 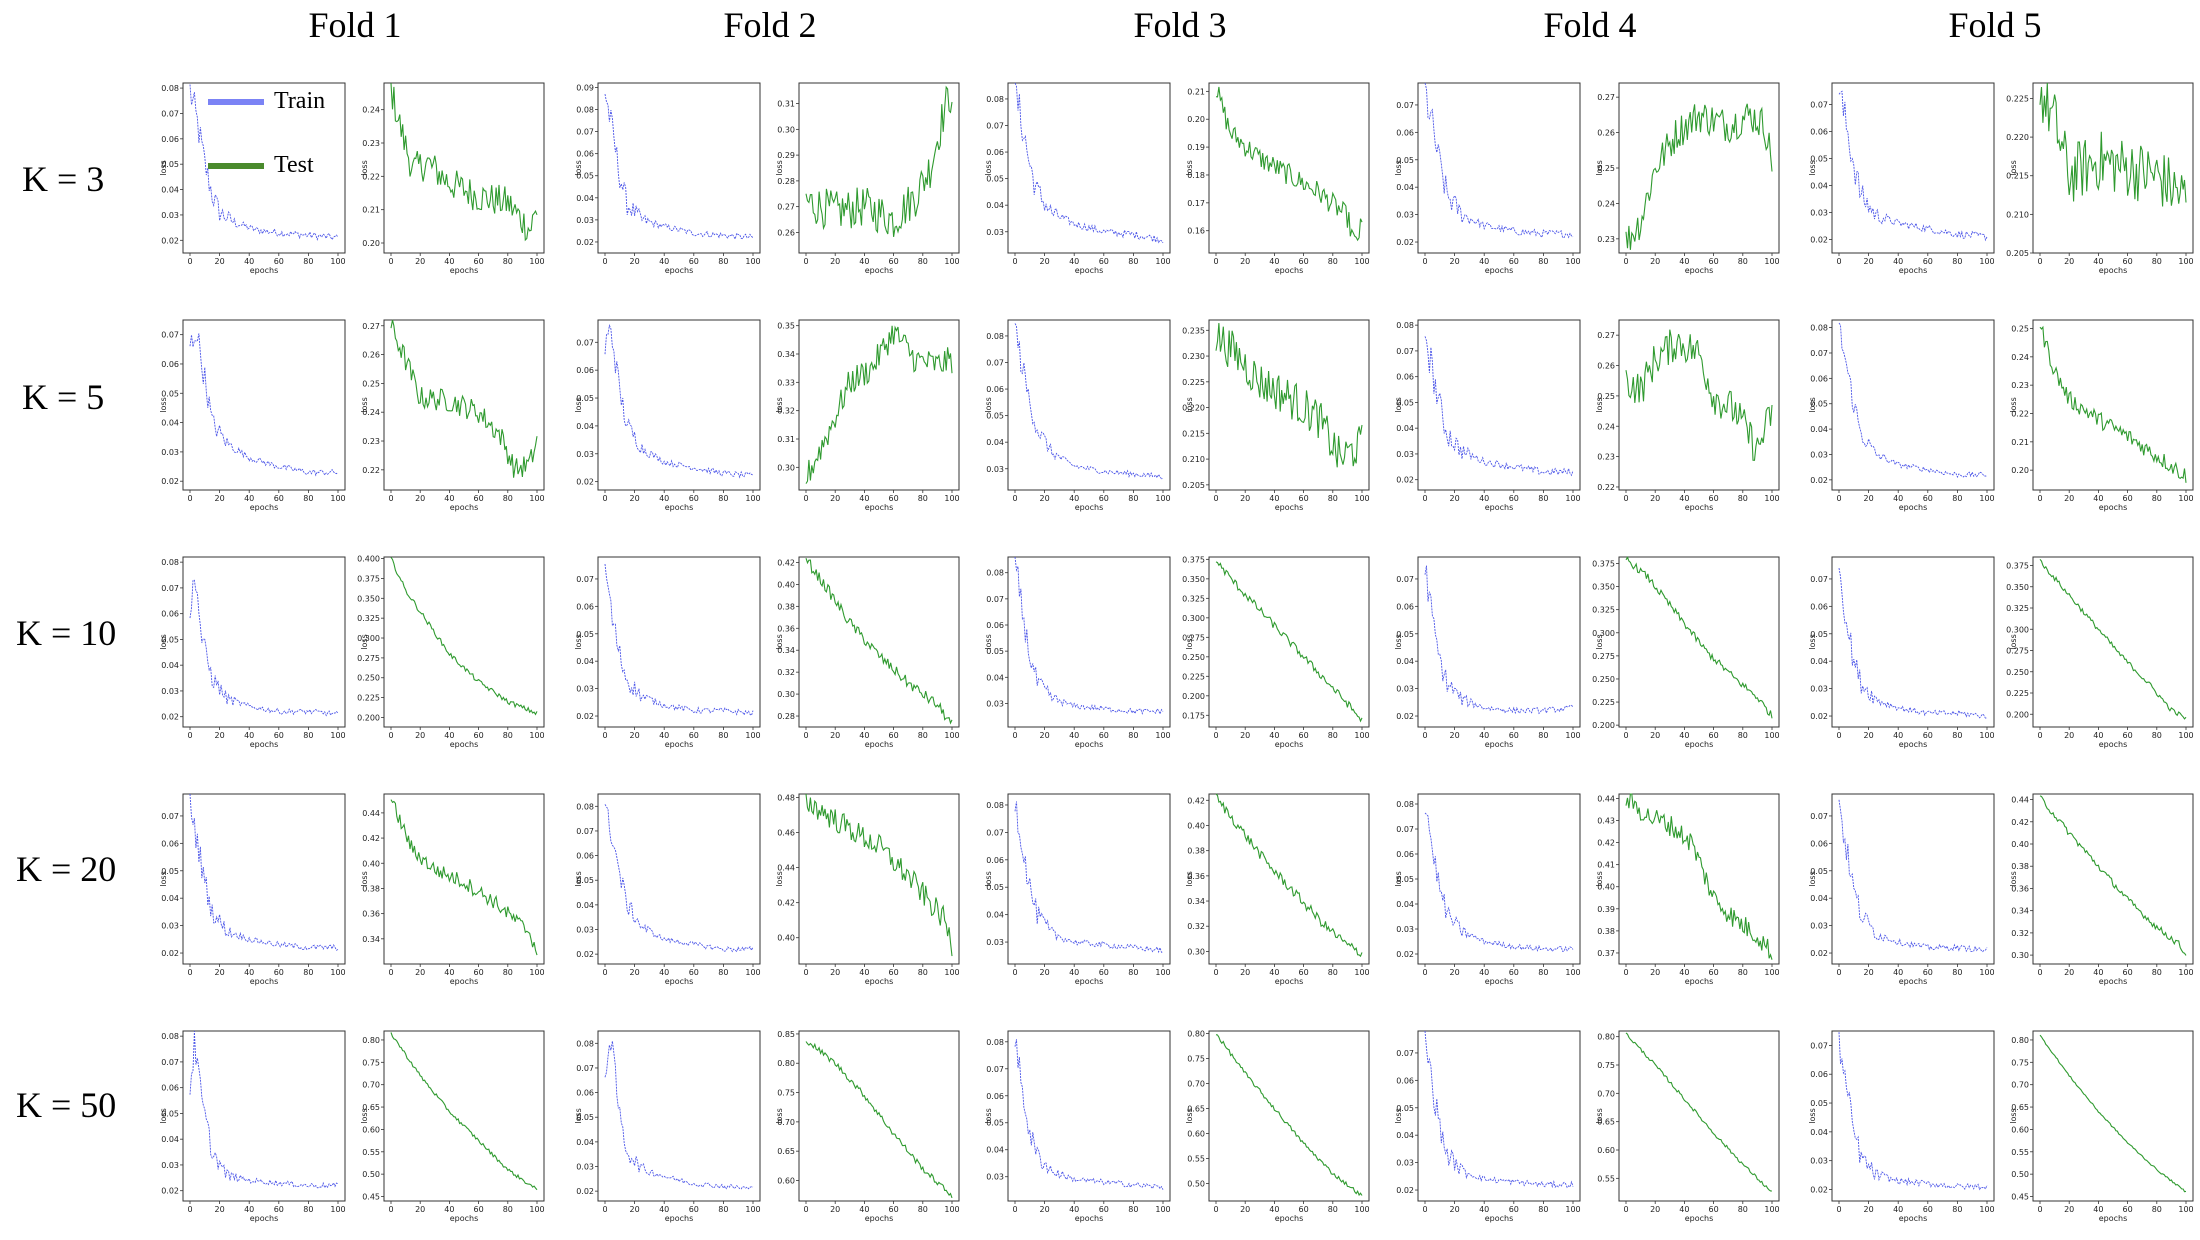 I want to click on y-tick-label: 0.70, so click(x=1606, y=1093).